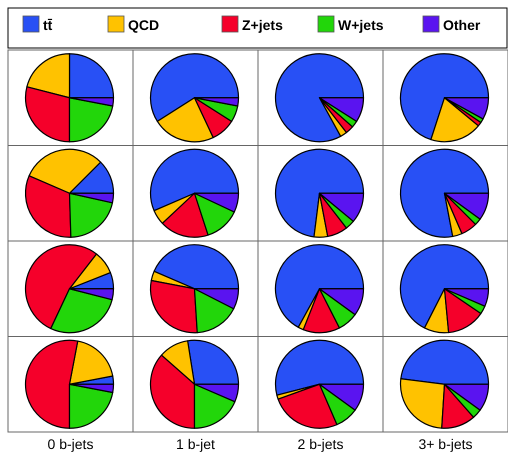 The height and width of the screenshot is (454, 508). I want to click on text: 3+ b-jets, so click(445, 444).